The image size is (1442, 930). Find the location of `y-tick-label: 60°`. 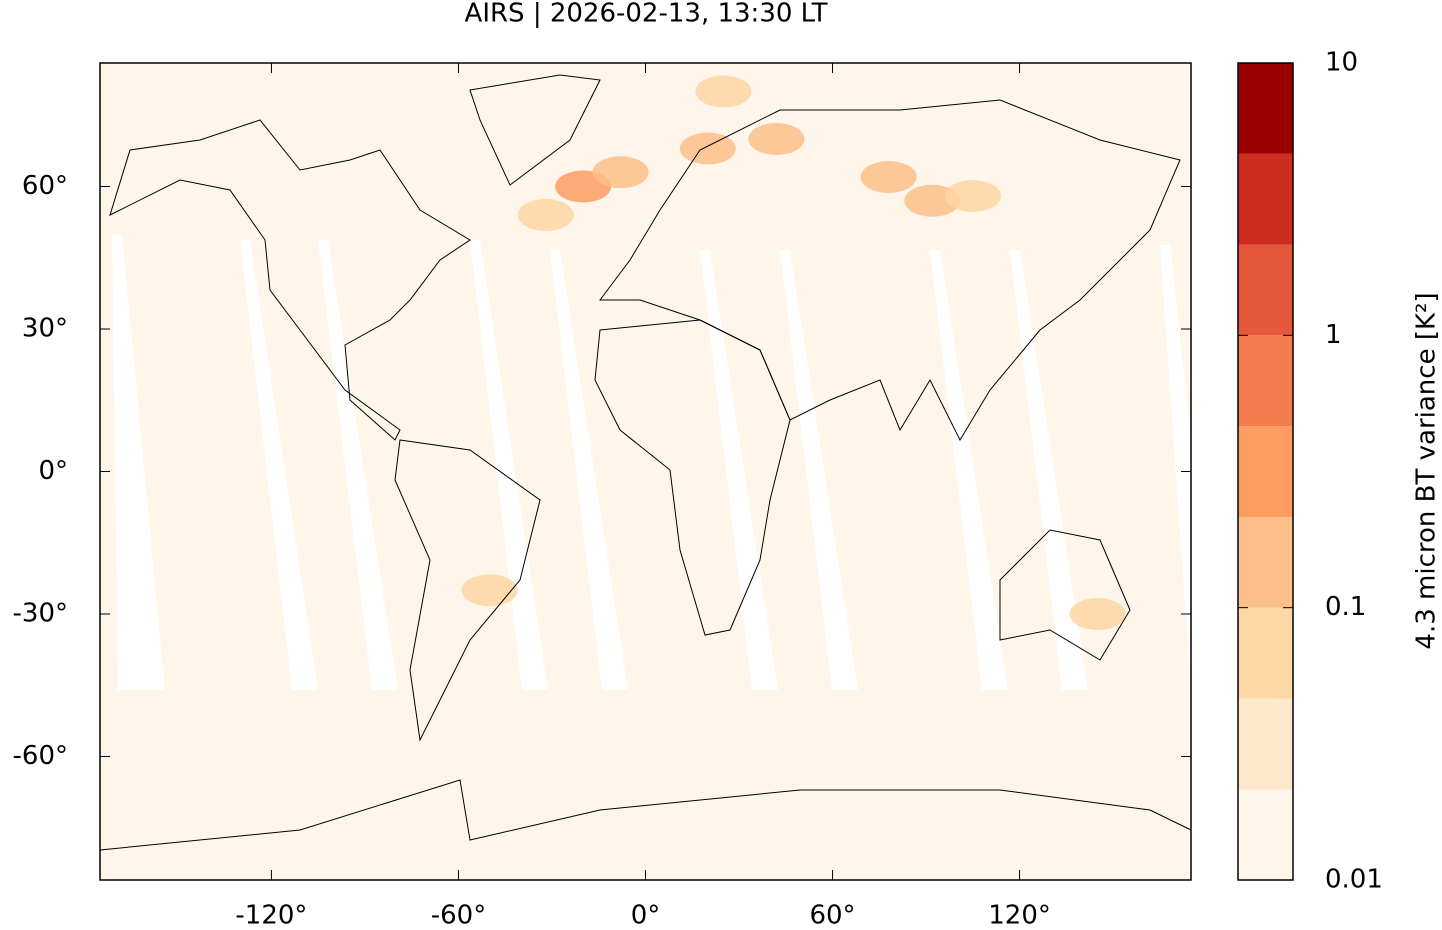

y-tick-label: 60° is located at coordinates (45, 186).